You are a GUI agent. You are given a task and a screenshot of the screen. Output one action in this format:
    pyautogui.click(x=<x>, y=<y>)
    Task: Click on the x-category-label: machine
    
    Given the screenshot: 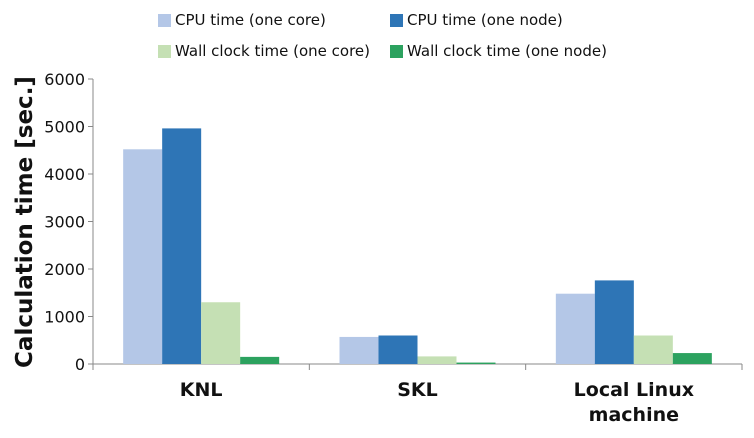 What is the action you would take?
    pyautogui.click(x=634, y=415)
    